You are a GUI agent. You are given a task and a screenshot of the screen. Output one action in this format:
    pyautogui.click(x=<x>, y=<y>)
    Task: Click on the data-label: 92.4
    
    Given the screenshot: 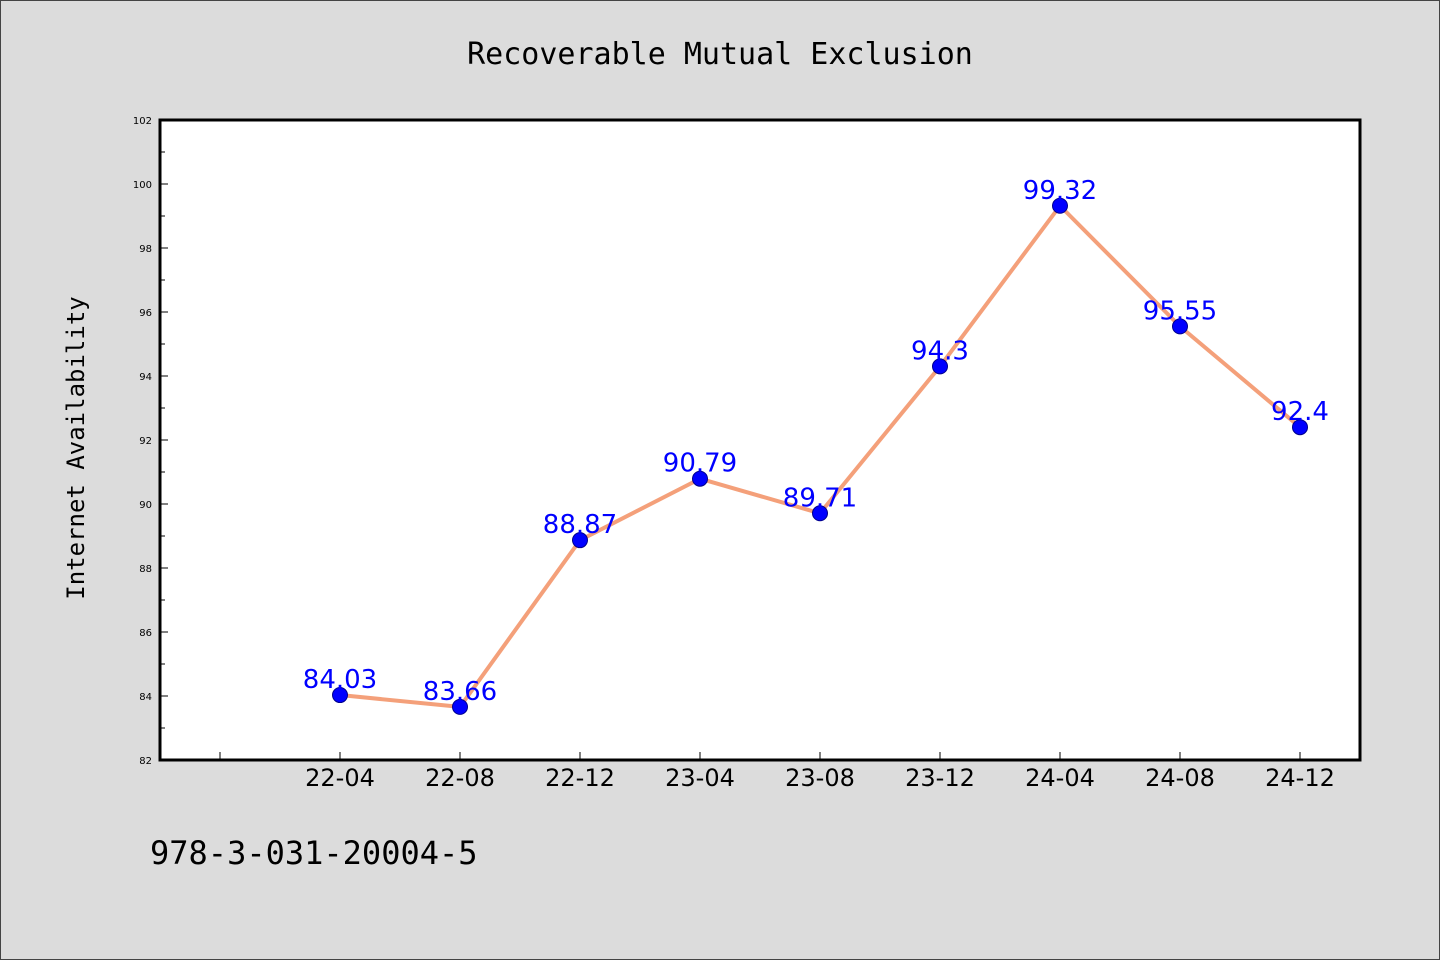 What is the action you would take?
    pyautogui.click(x=1300, y=412)
    